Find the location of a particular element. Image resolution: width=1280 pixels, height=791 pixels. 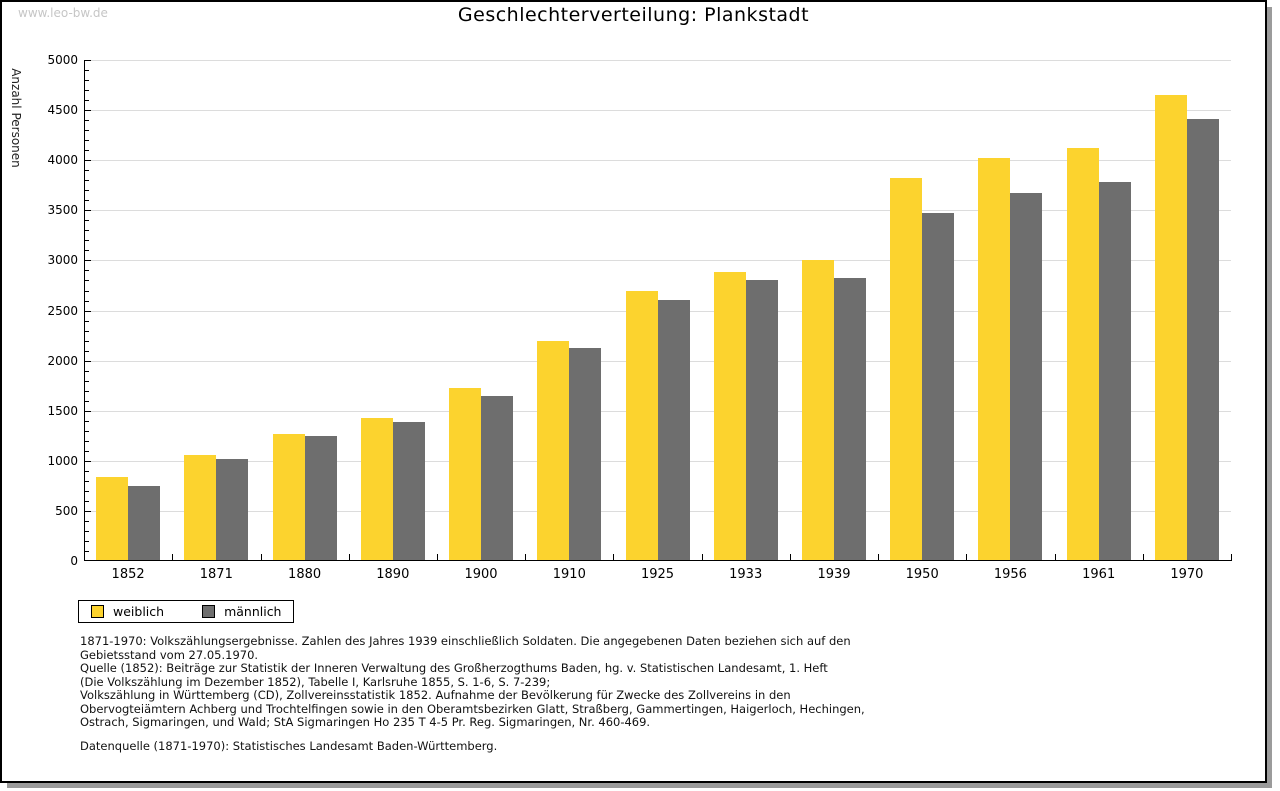

bar-männlich-1871 is located at coordinates (232, 509).